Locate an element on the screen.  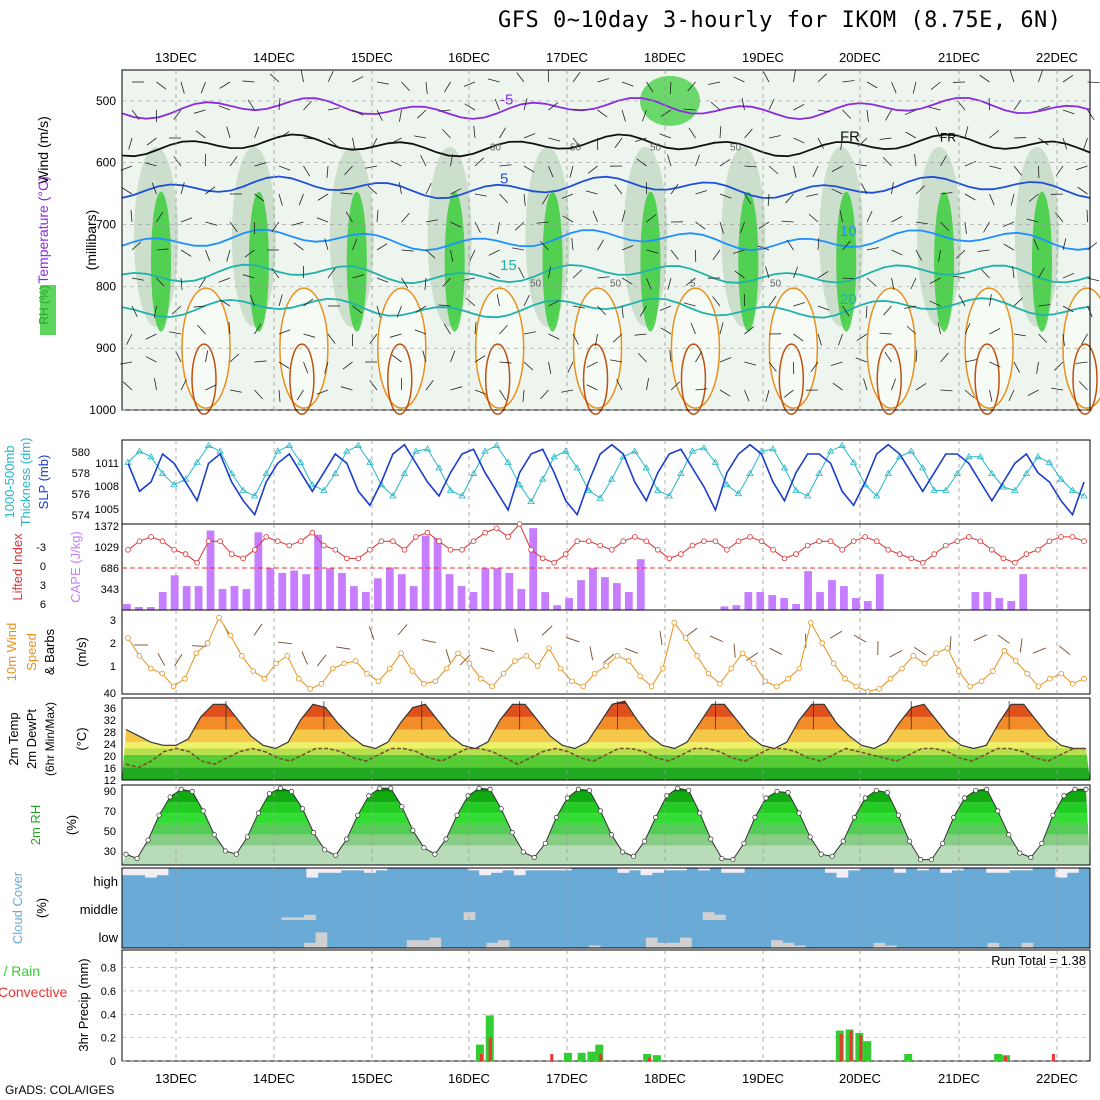
cloud-bar-middle is located at coordinates (287, 918).